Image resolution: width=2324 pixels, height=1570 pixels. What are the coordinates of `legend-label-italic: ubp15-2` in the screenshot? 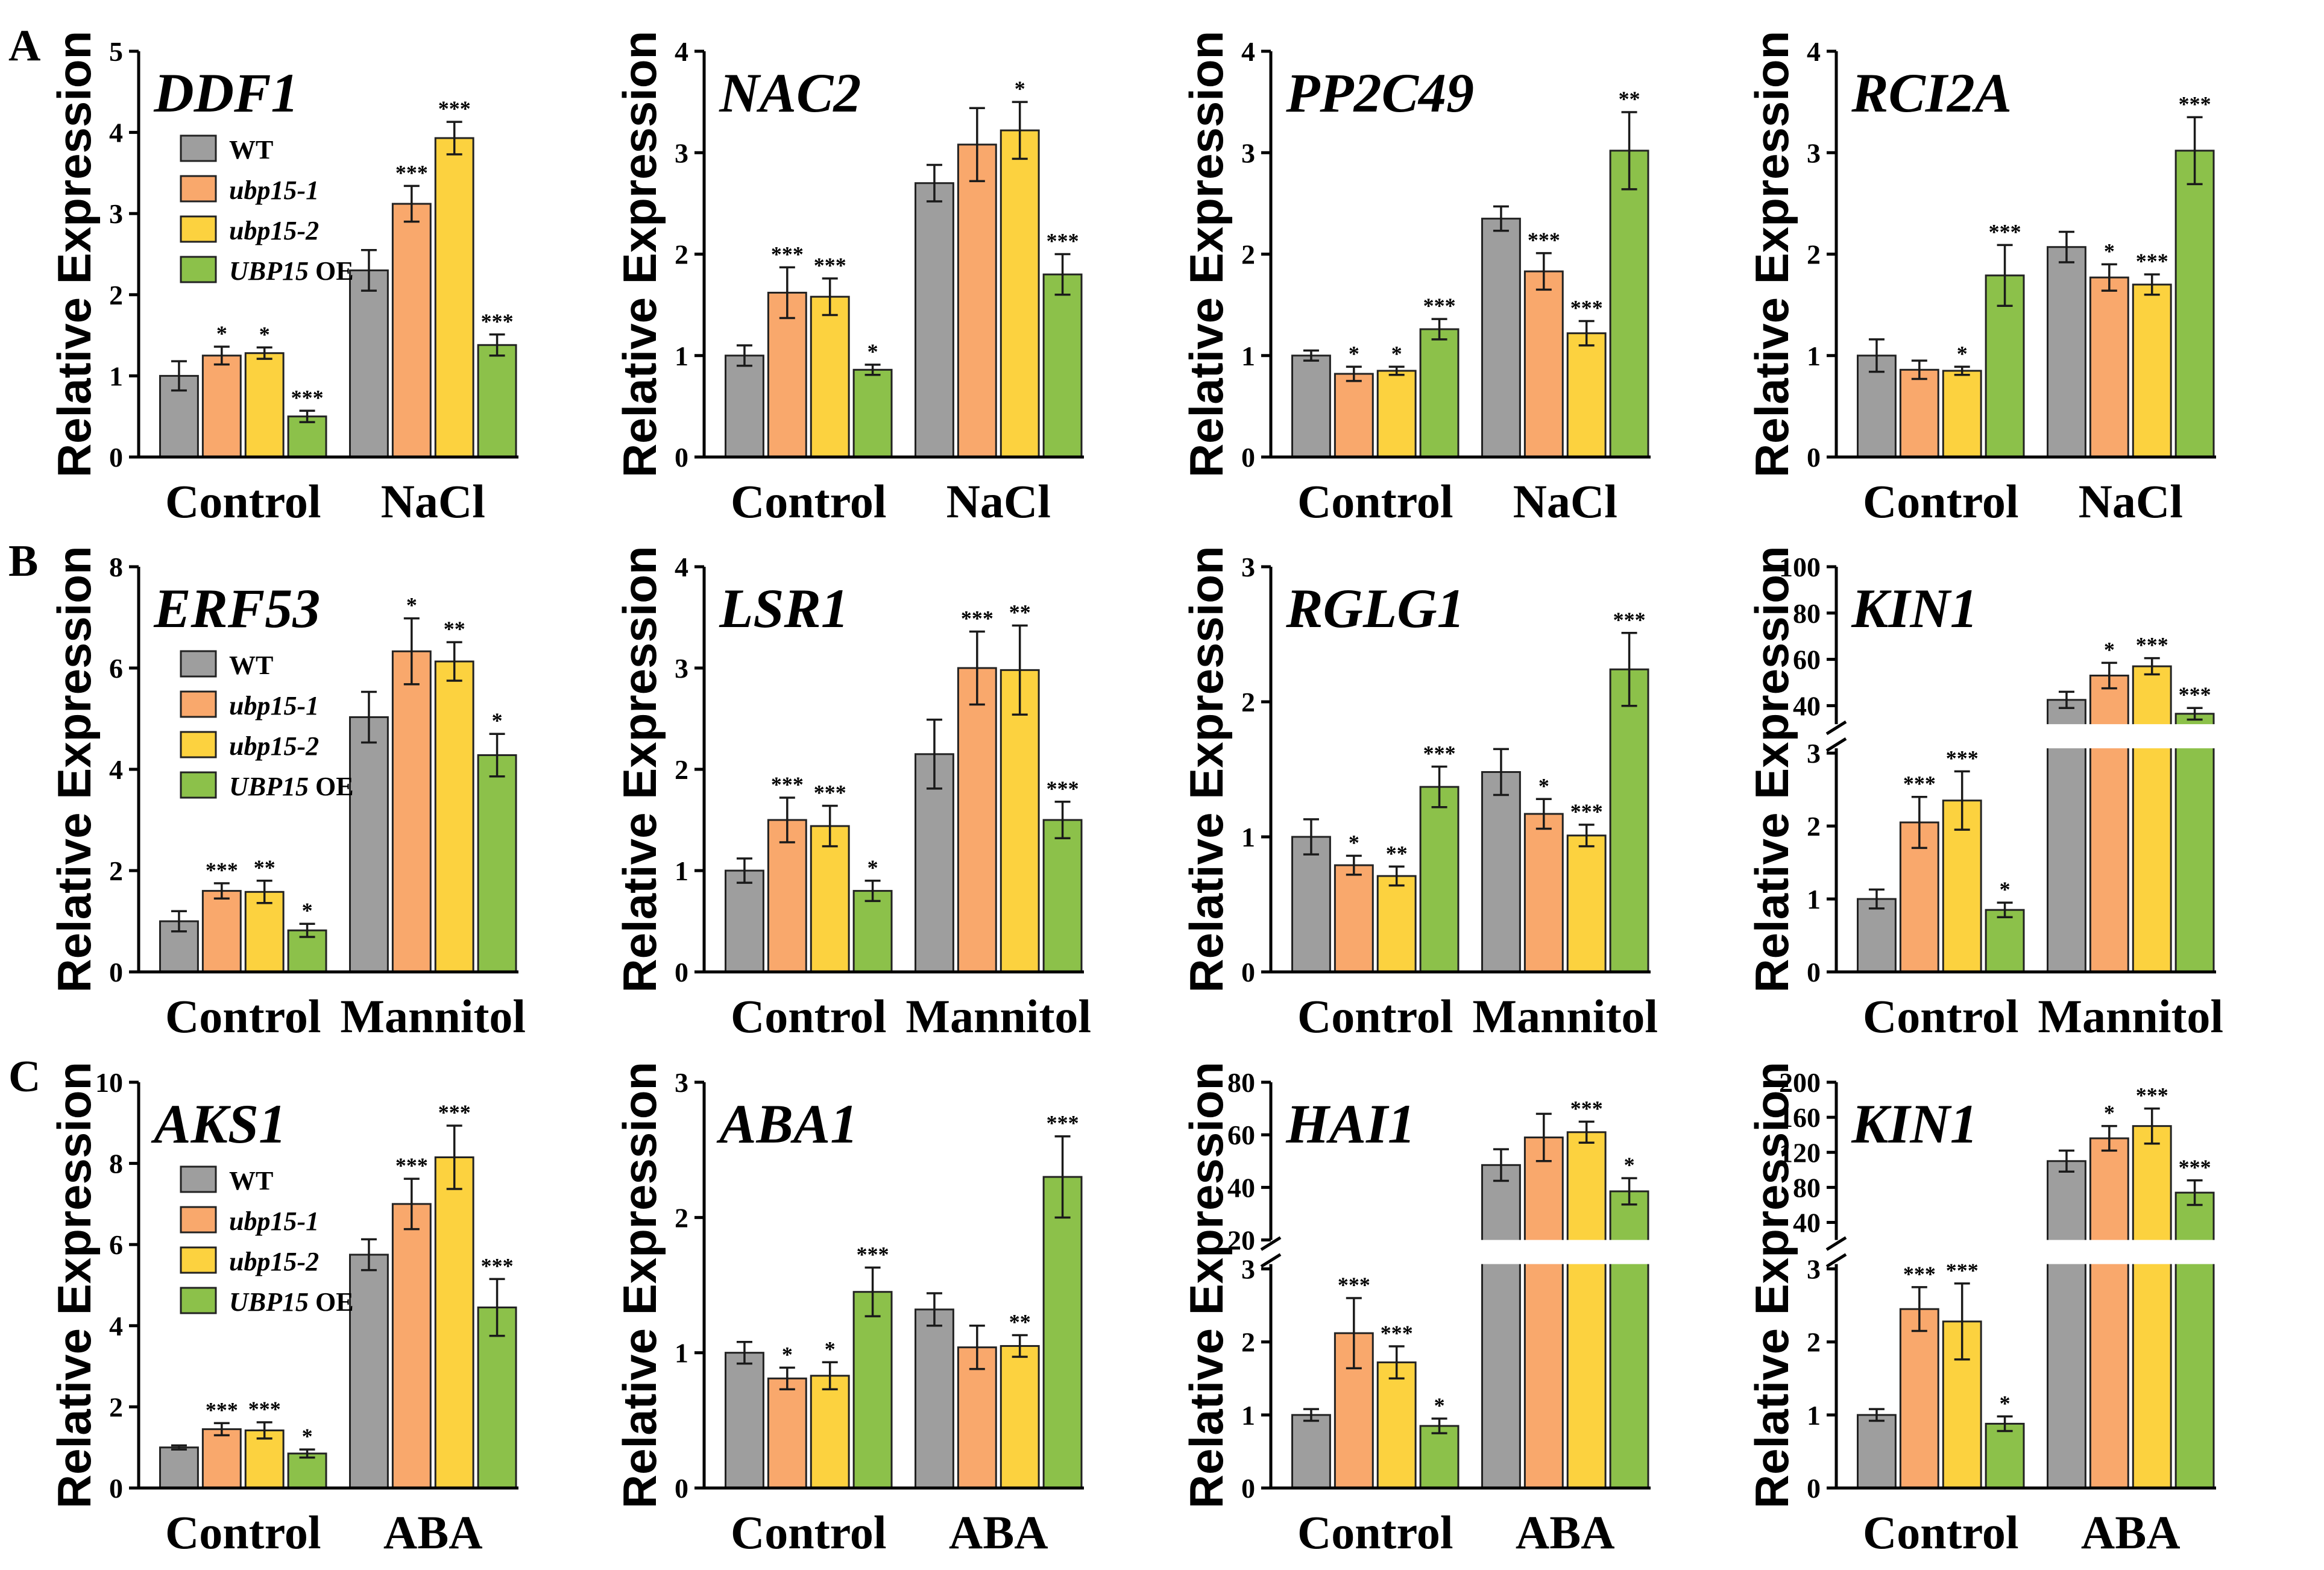 It's located at (274, 1261).